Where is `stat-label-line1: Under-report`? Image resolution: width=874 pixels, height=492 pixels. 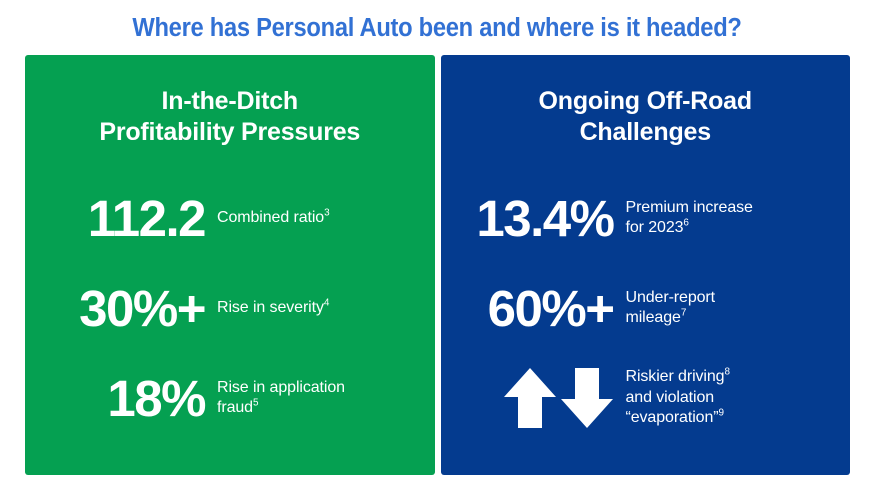
stat-label-line1: Under-report is located at coordinates (670, 297).